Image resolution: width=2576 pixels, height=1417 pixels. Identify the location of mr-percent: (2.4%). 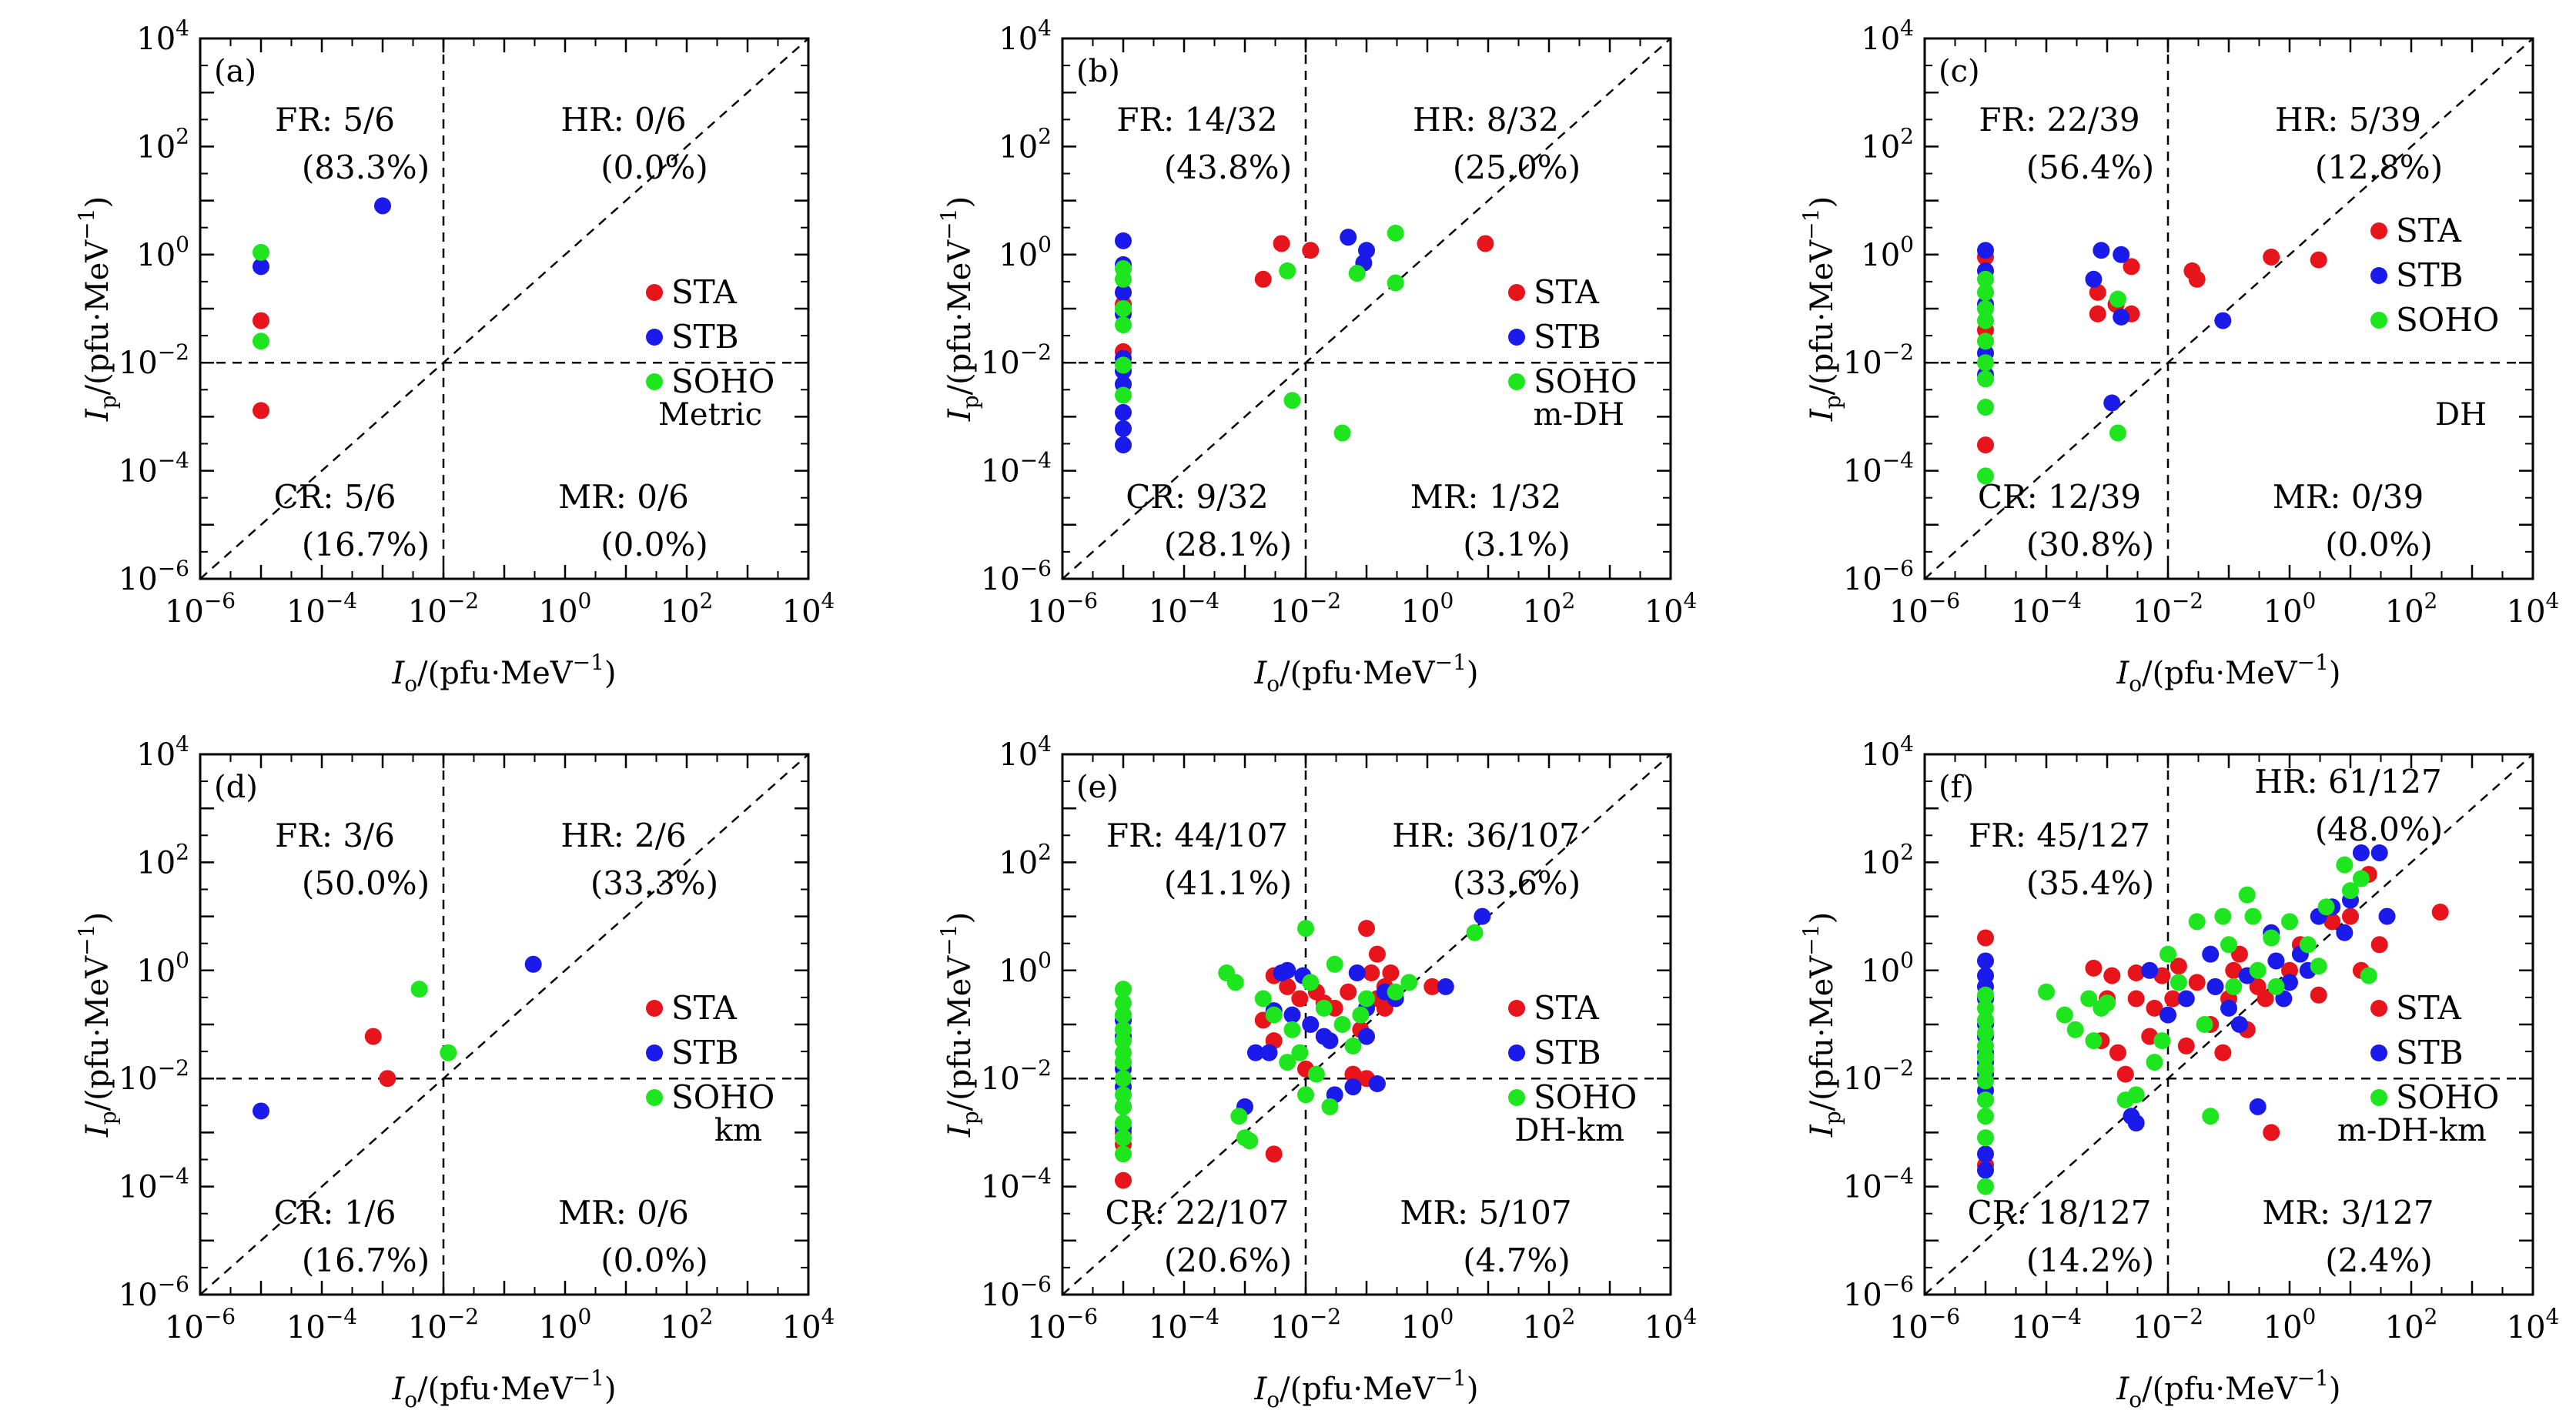
(2379, 1260).